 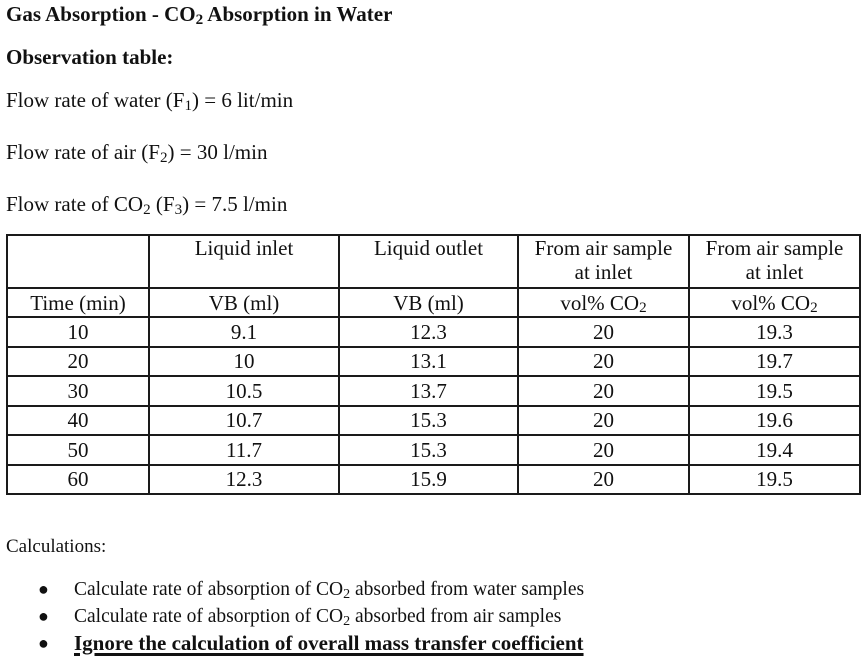 What do you see at coordinates (428, 391) in the screenshot?
I see `cell-vb-outlet: 13.7` at bounding box center [428, 391].